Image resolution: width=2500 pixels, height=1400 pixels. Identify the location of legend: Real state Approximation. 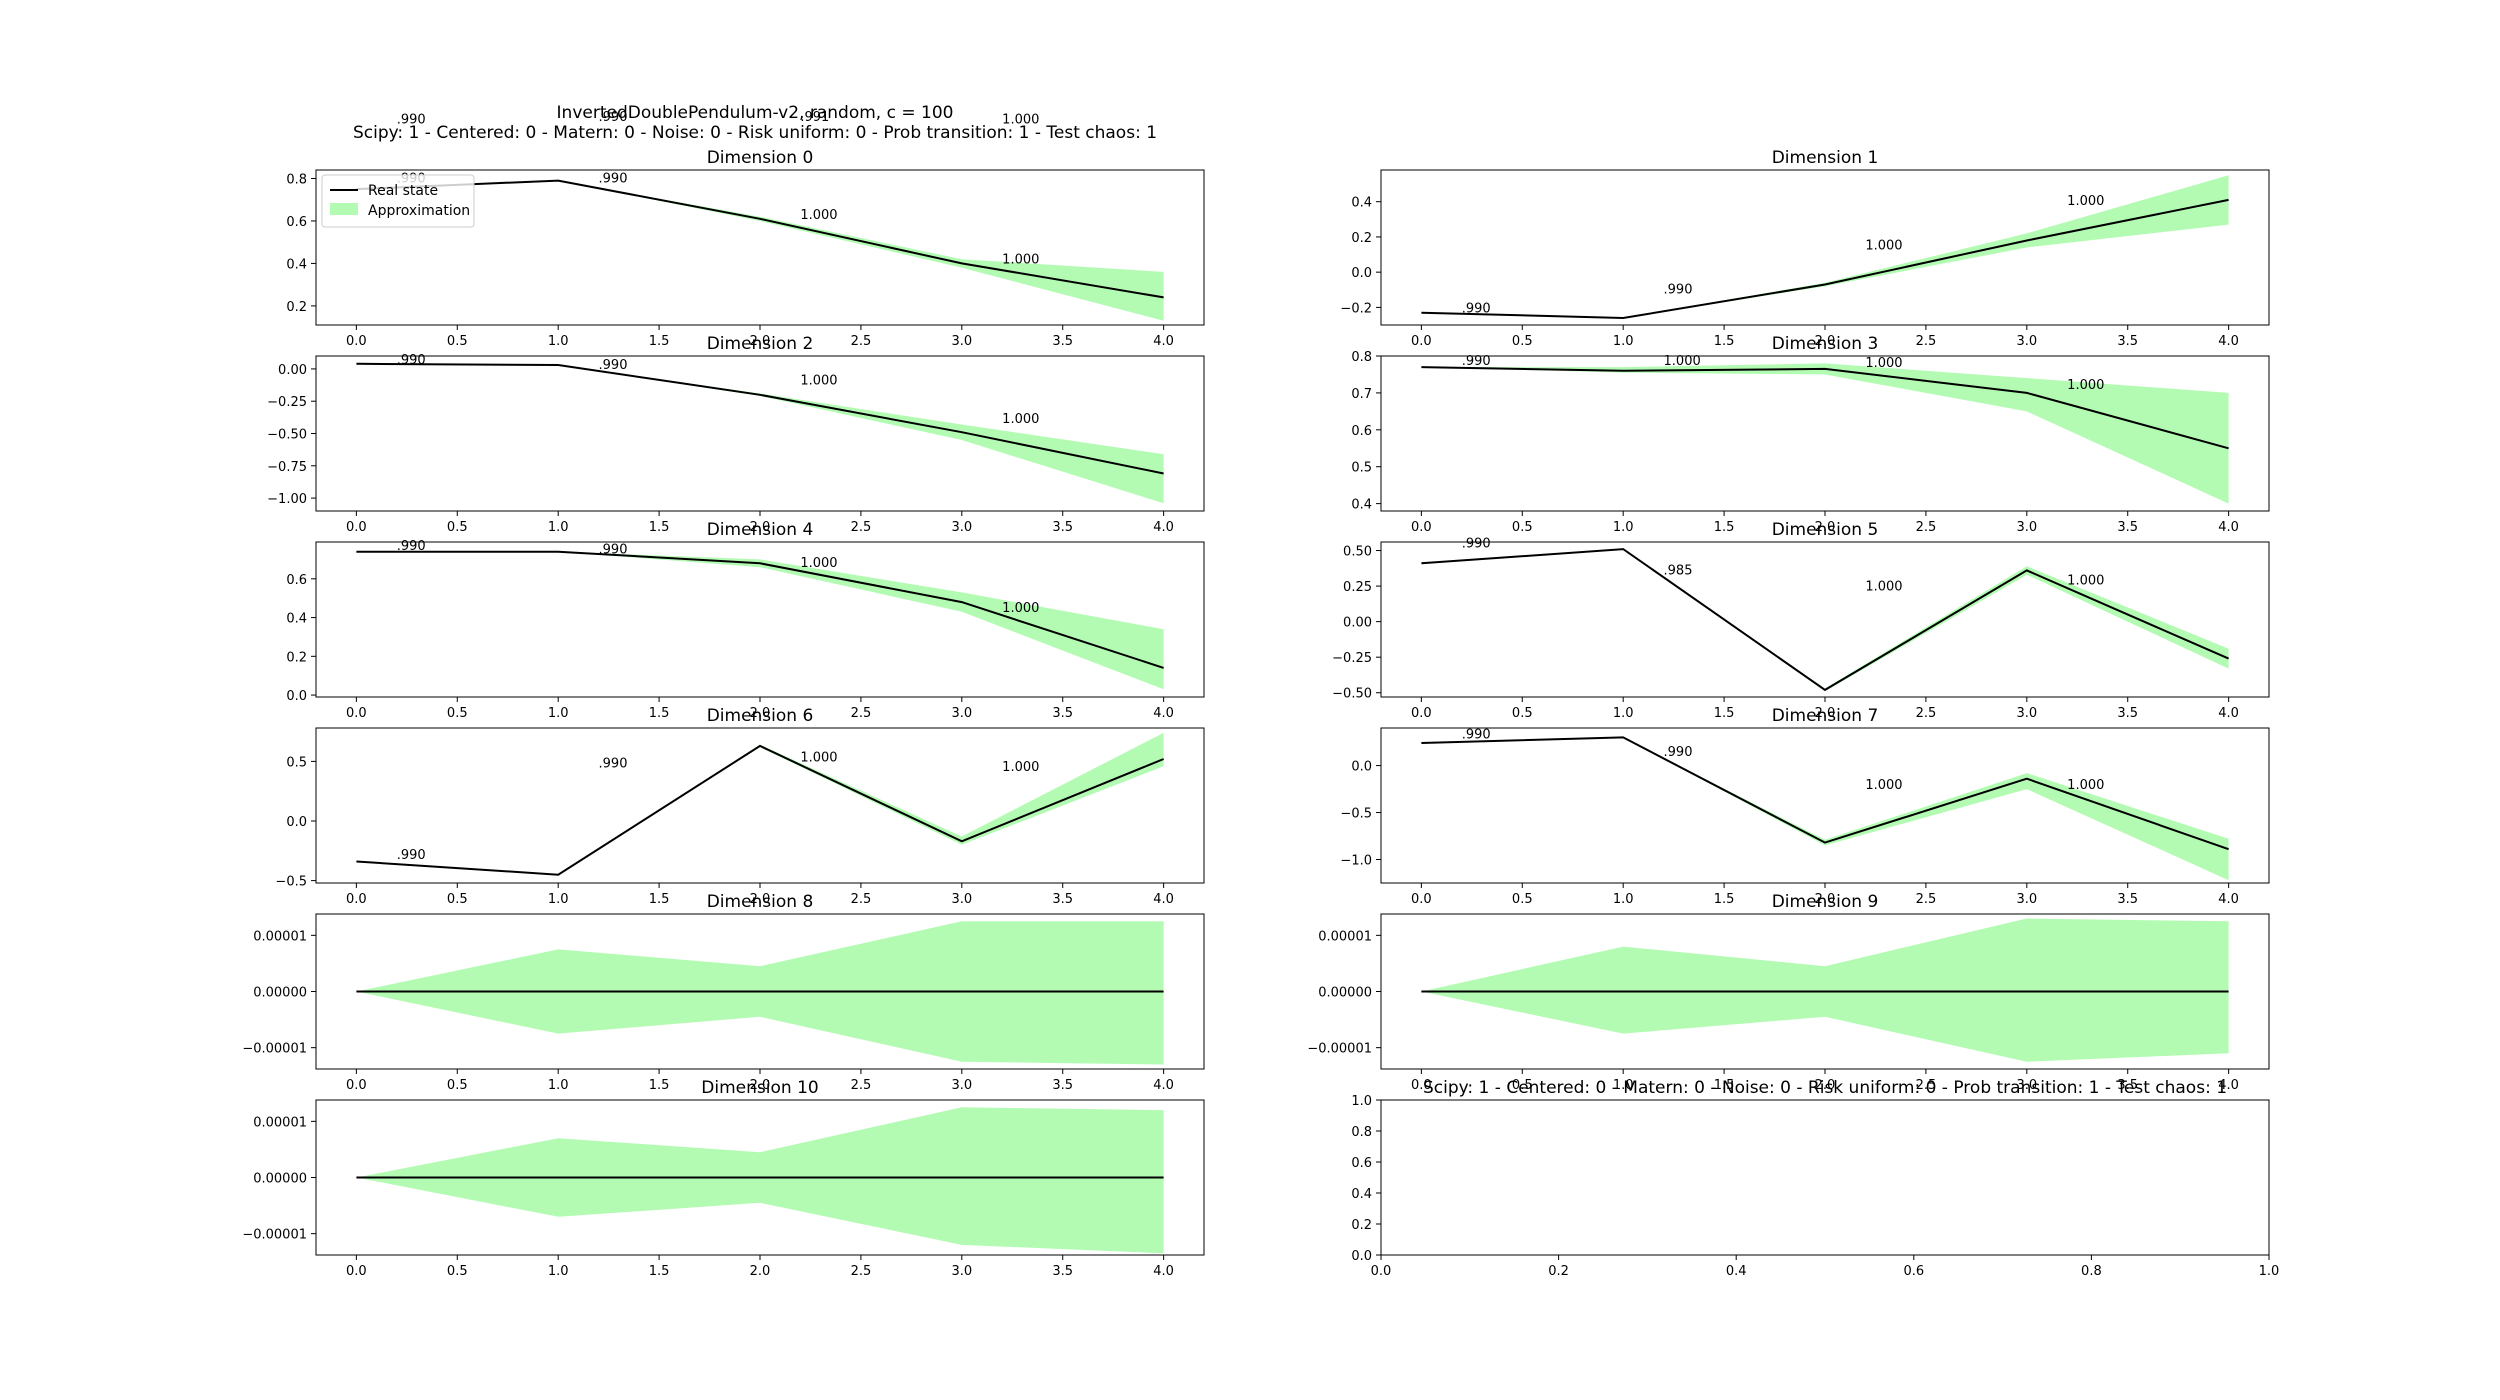
(398, 201).